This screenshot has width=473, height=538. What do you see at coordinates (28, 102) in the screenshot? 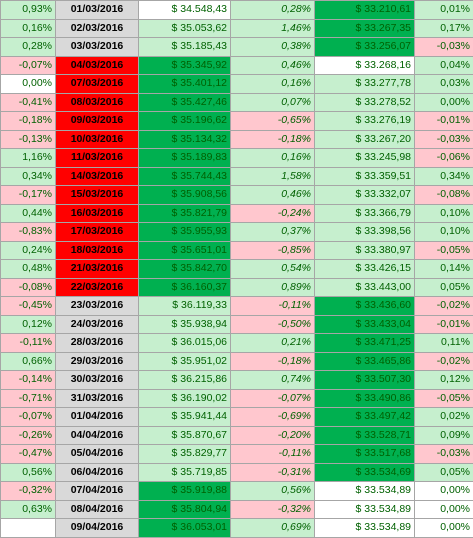
I see `daily-change-cell: -0,41%` at bounding box center [28, 102].